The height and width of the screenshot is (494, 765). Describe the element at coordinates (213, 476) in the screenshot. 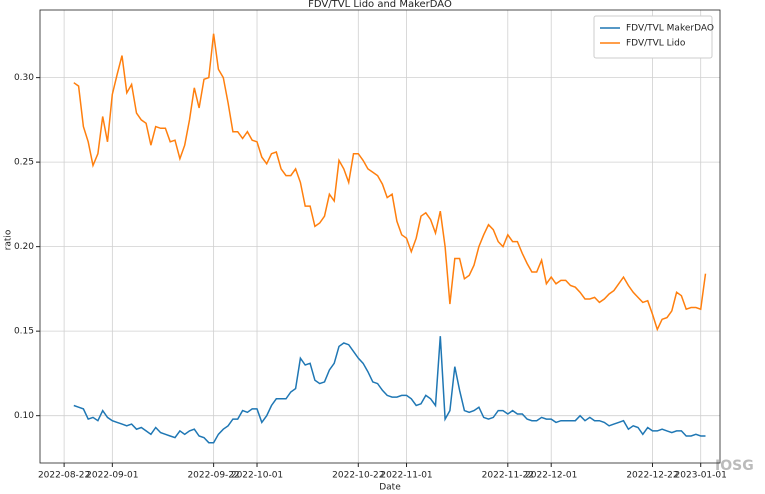

I see `x-tick-label: 2022-09-22` at that location.